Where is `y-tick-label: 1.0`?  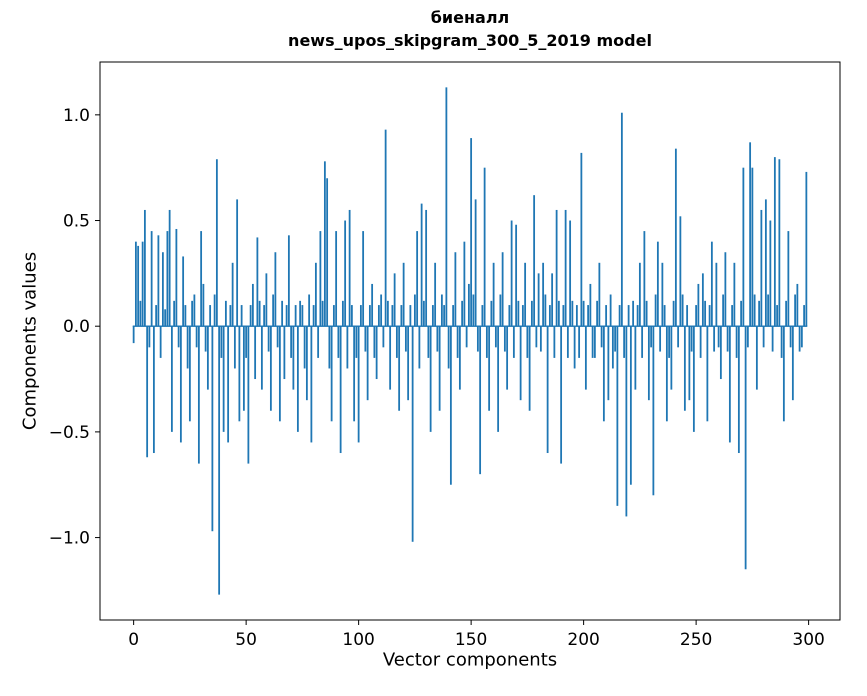 y-tick-label: 1.0 is located at coordinates (76, 116).